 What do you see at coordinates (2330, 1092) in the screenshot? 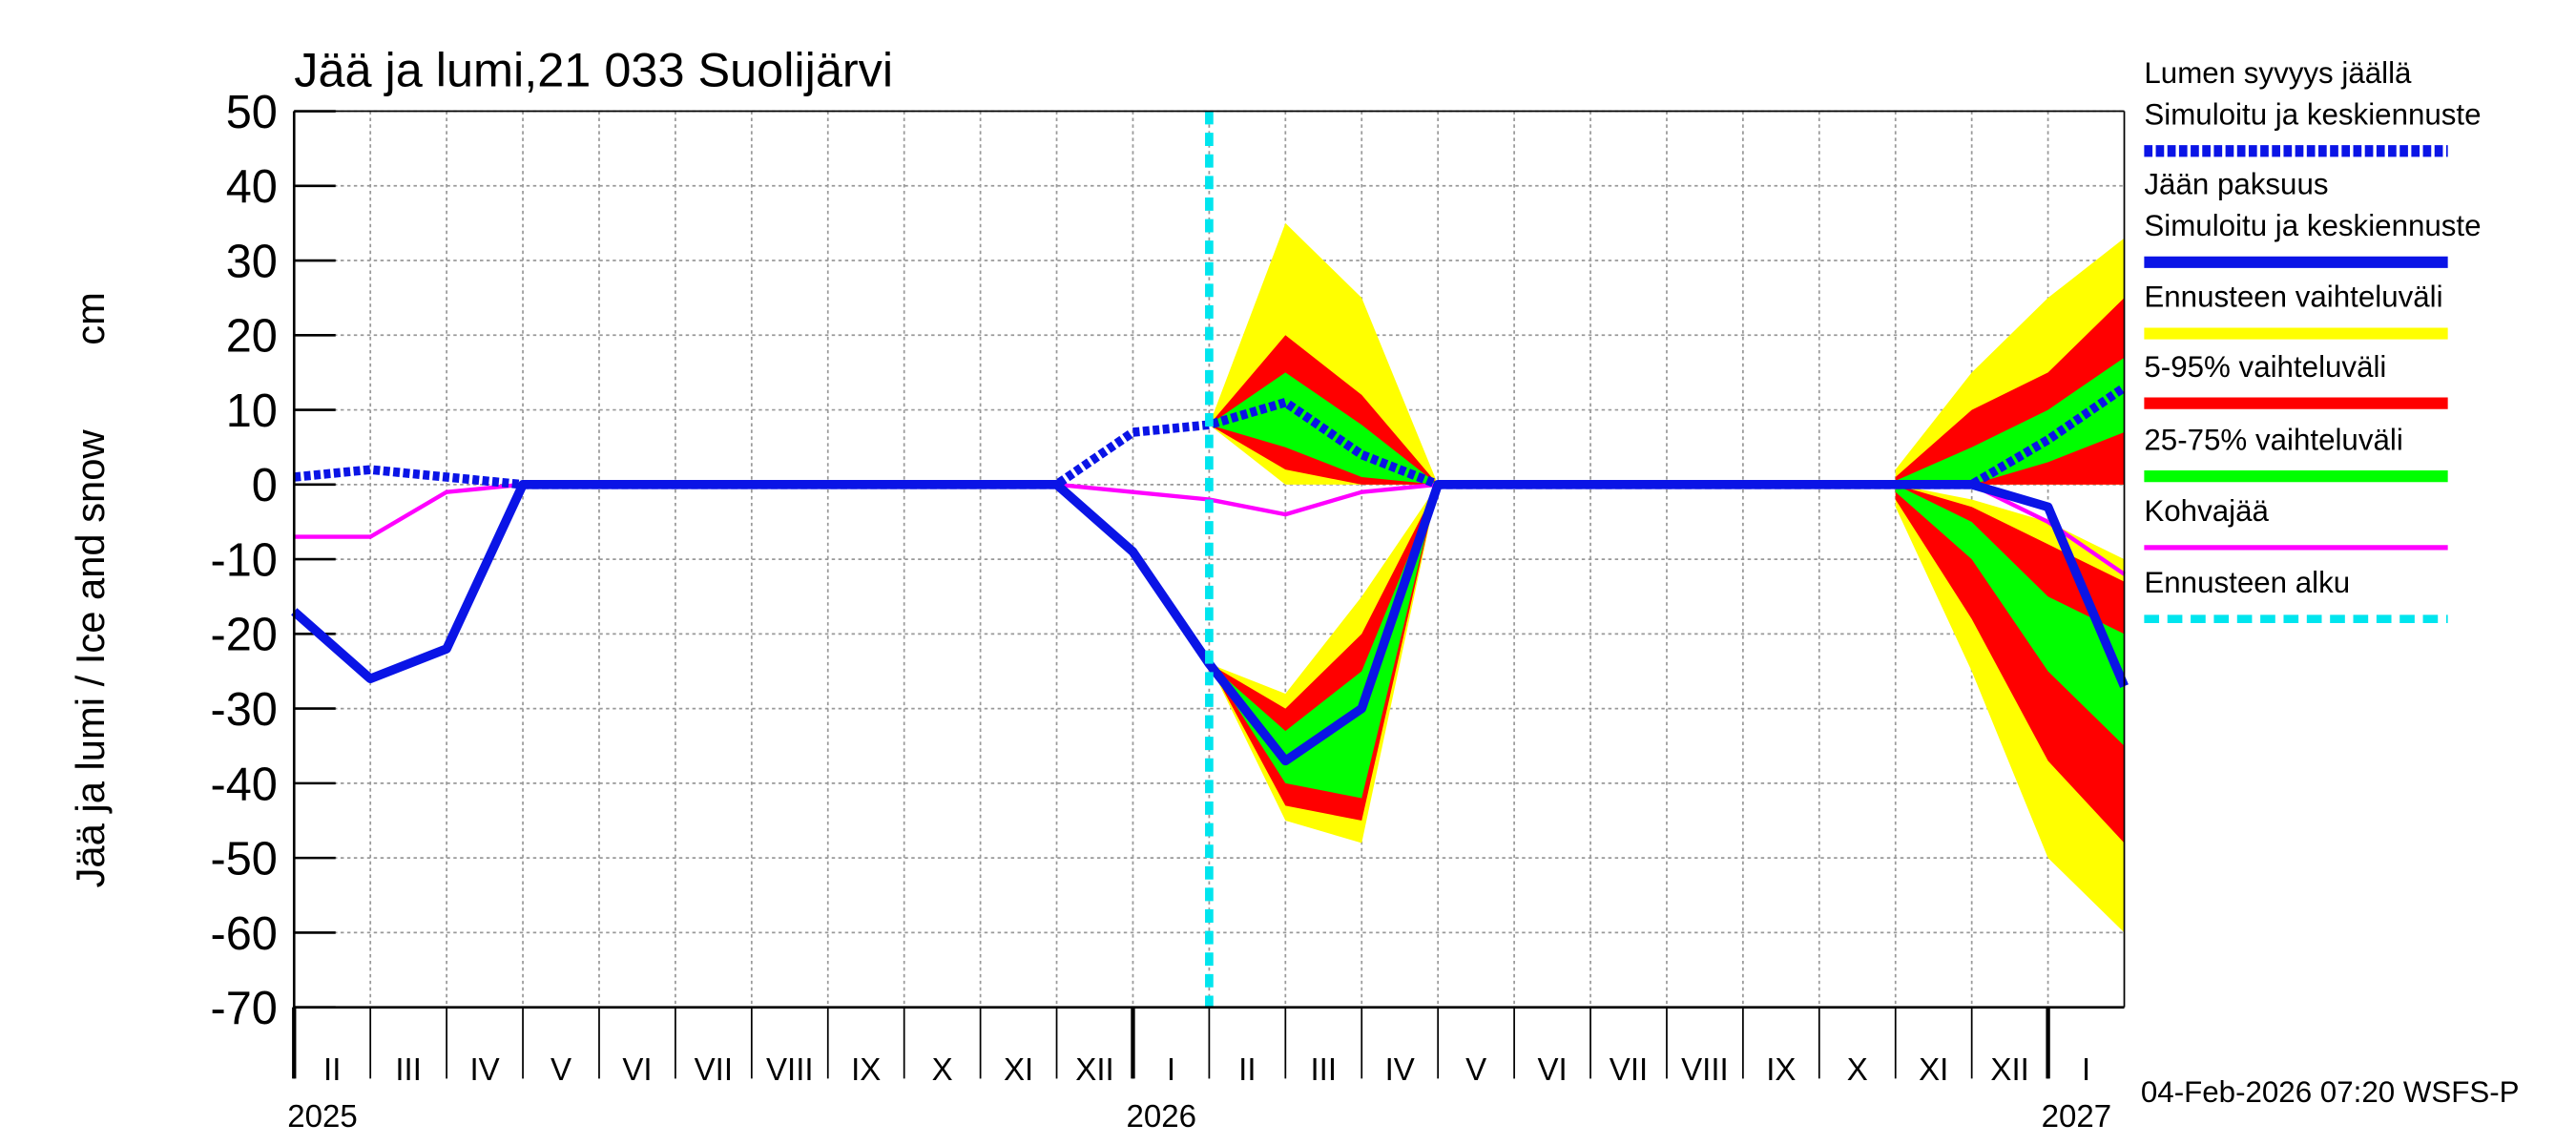
I see `footer: 04-Feb-2026 07:20 WSFS-P` at bounding box center [2330, 1092].